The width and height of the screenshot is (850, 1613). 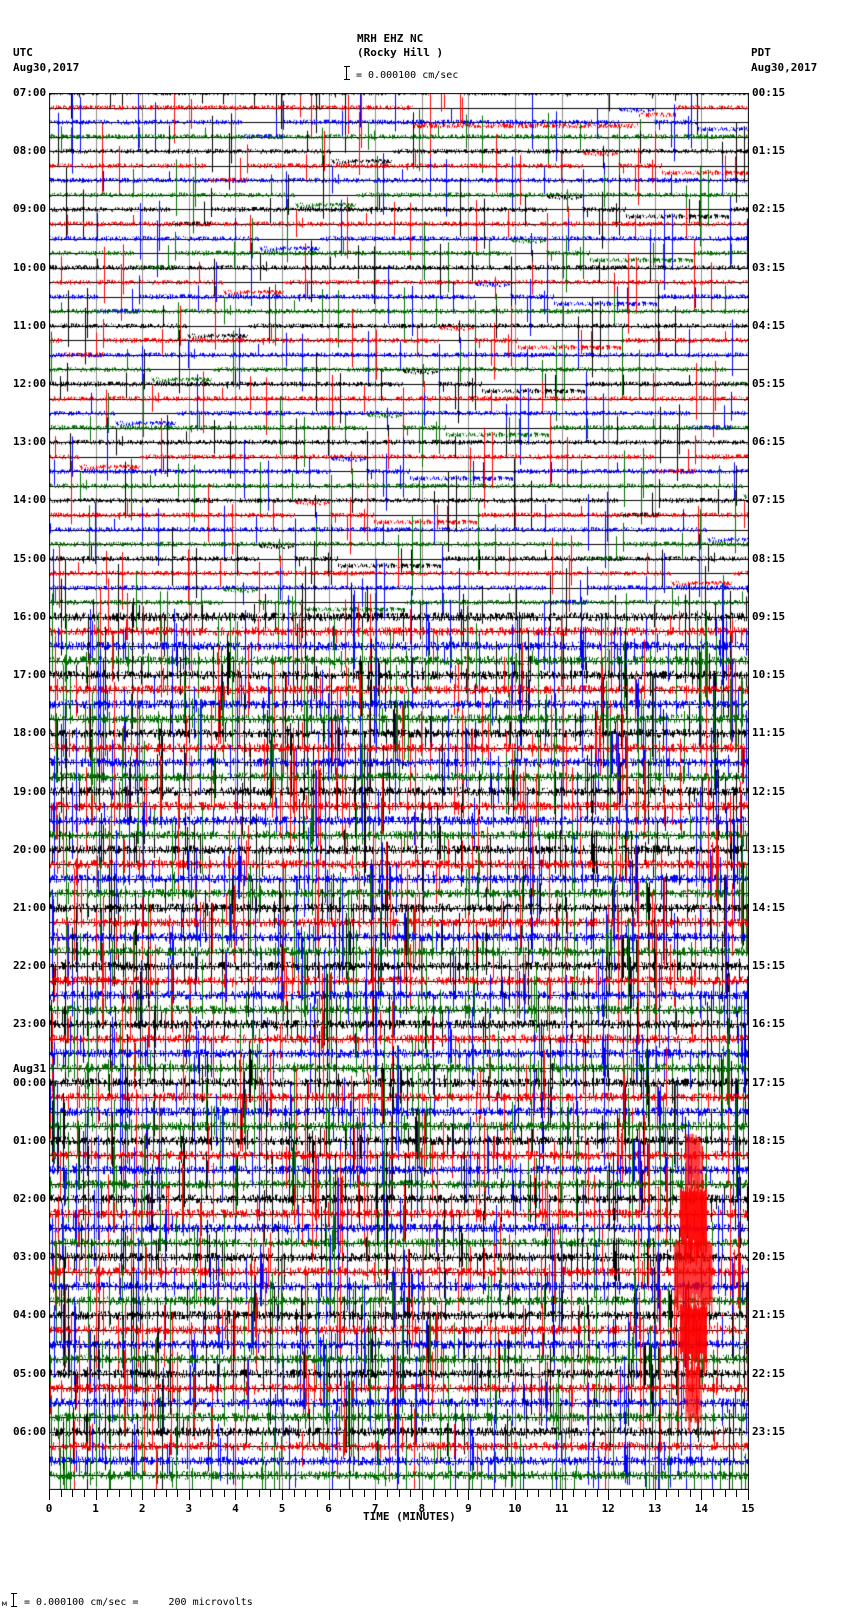 What do you see at coordinates (390, 38) in the screenshot?
I see `station-title: MRH EHZ NC` at bounding box center [390, 38].